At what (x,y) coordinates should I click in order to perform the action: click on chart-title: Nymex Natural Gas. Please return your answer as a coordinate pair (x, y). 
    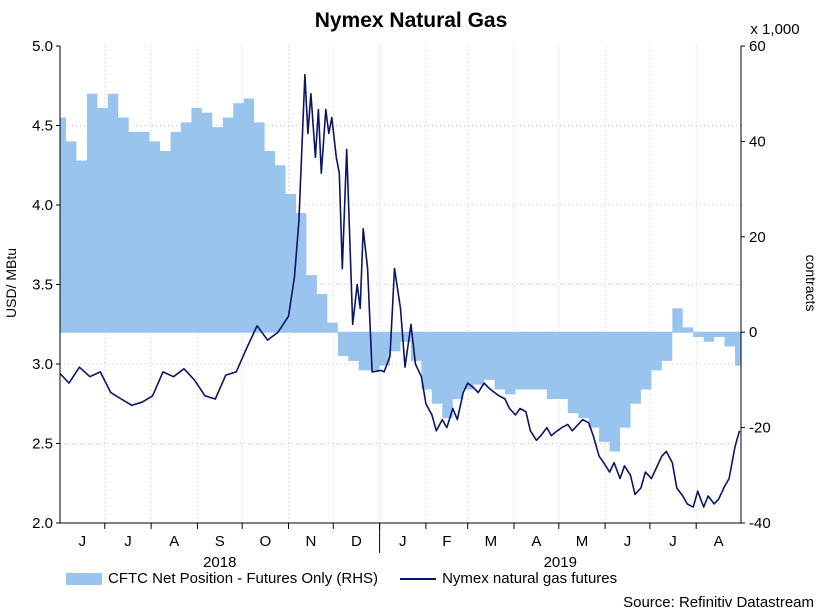
    Looking at the image, I should click on (411, 20).